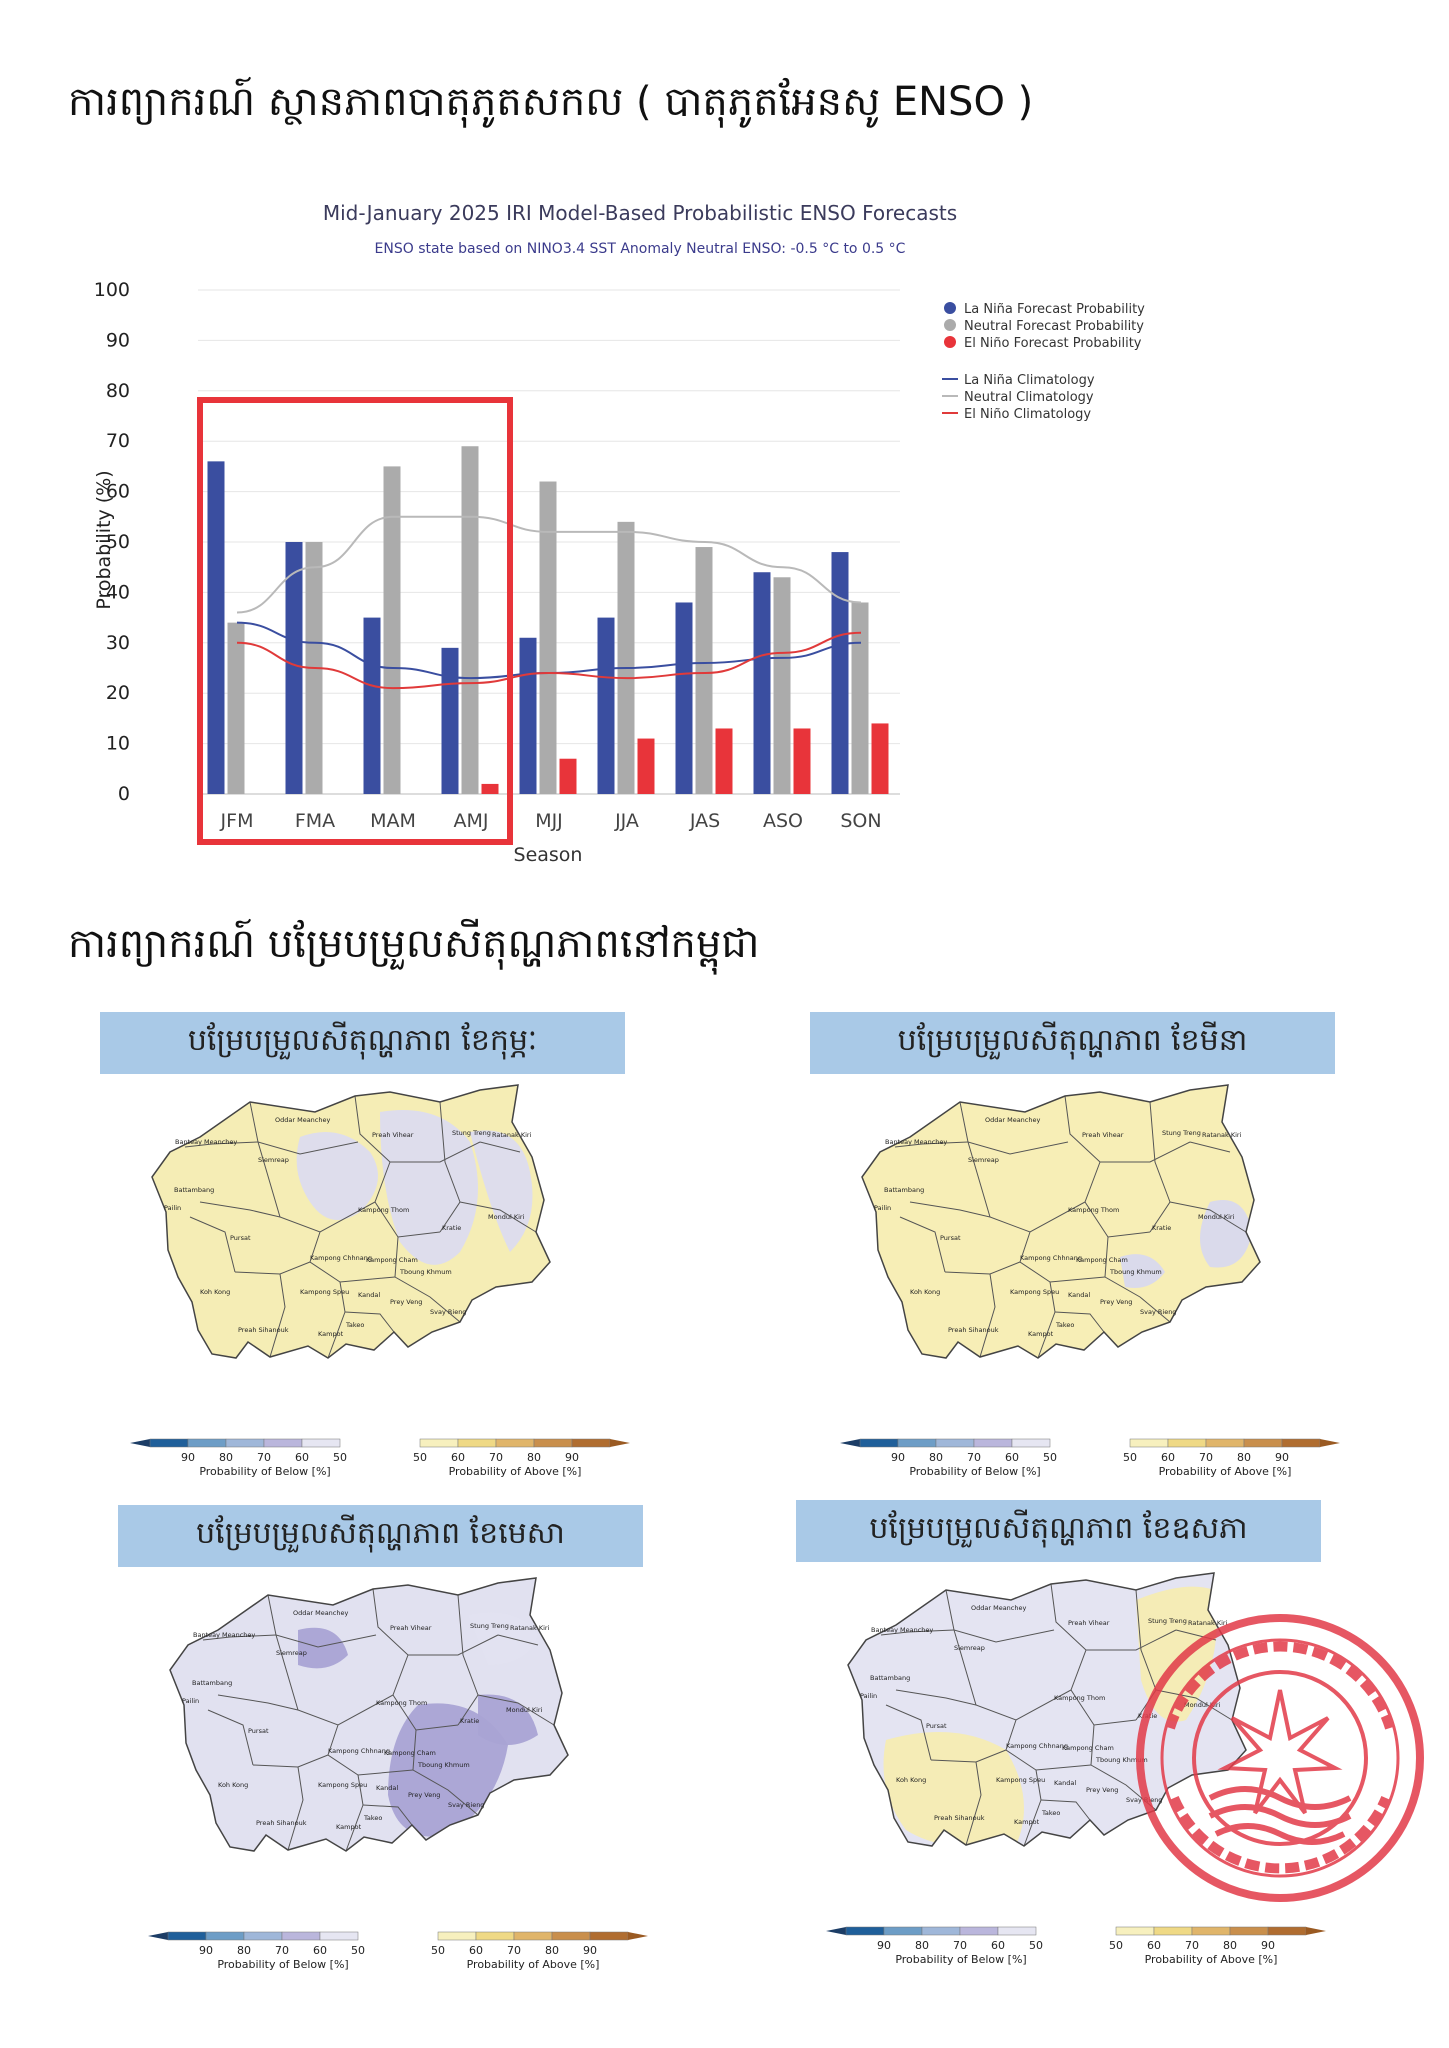  What do you see at coordinates (528, 715) in the screenshot?
I see `bar-0-mjj` at bounding box center [528, 715].